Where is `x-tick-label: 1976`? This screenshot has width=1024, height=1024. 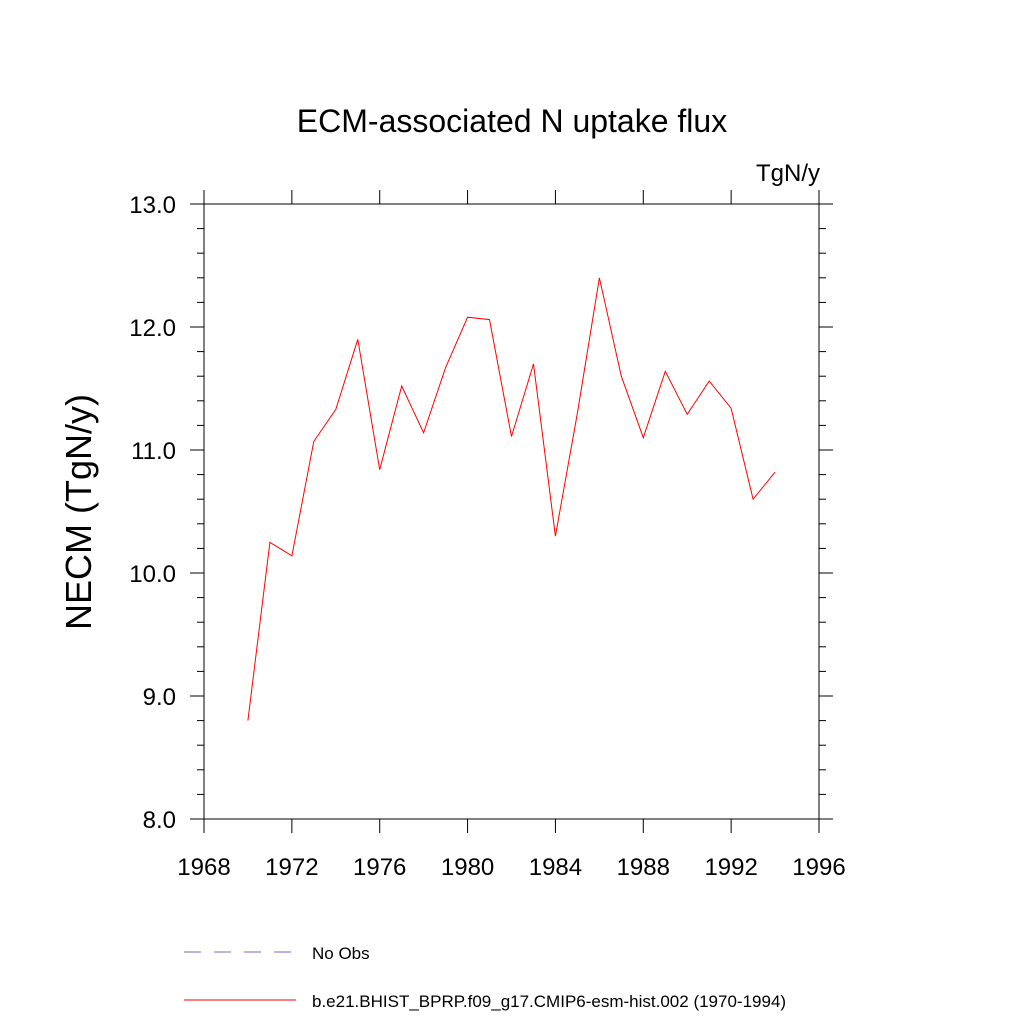 x-tick-label: 1976 is located at coordinates (379, 867).